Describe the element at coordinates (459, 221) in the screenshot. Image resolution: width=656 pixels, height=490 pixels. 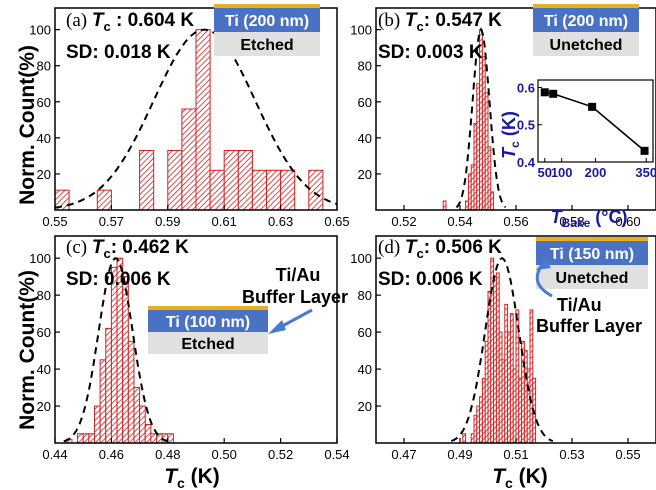
I see `xtick-label-b-1: 0.54` at that location.